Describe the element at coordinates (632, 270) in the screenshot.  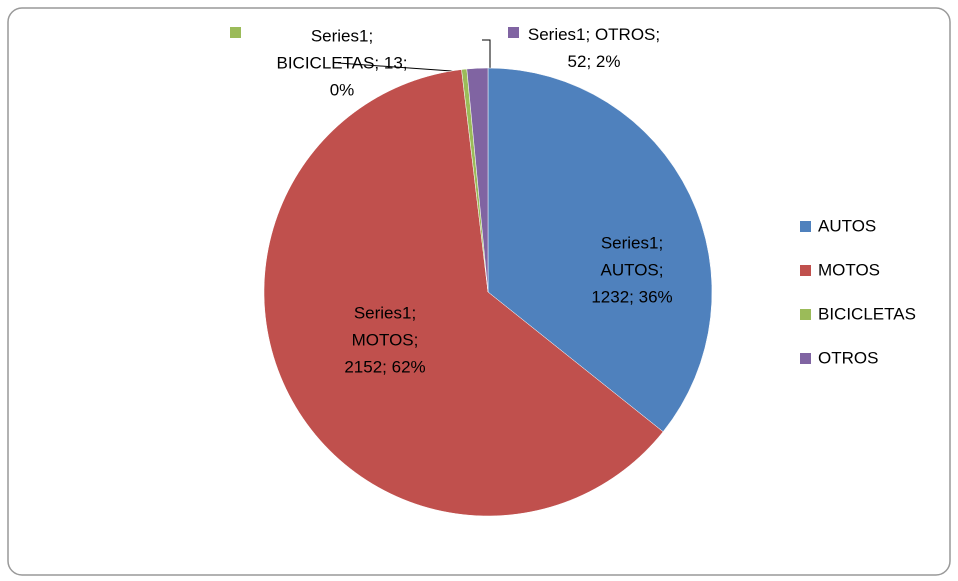
I see `data-label: Series1; AUTOS; 1232; 36%` at that location.